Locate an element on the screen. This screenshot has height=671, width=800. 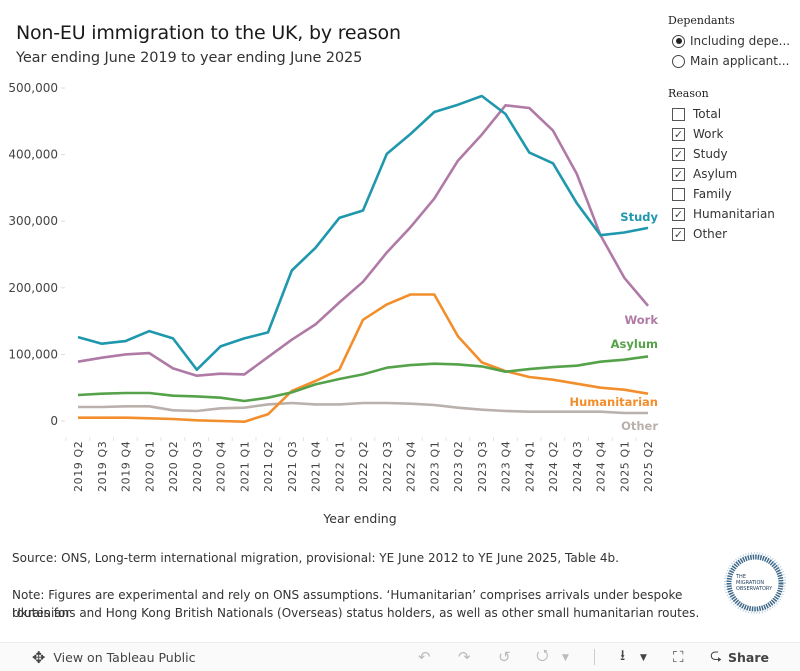
y-tick-label: 0 is located at coordinates (54, 421).